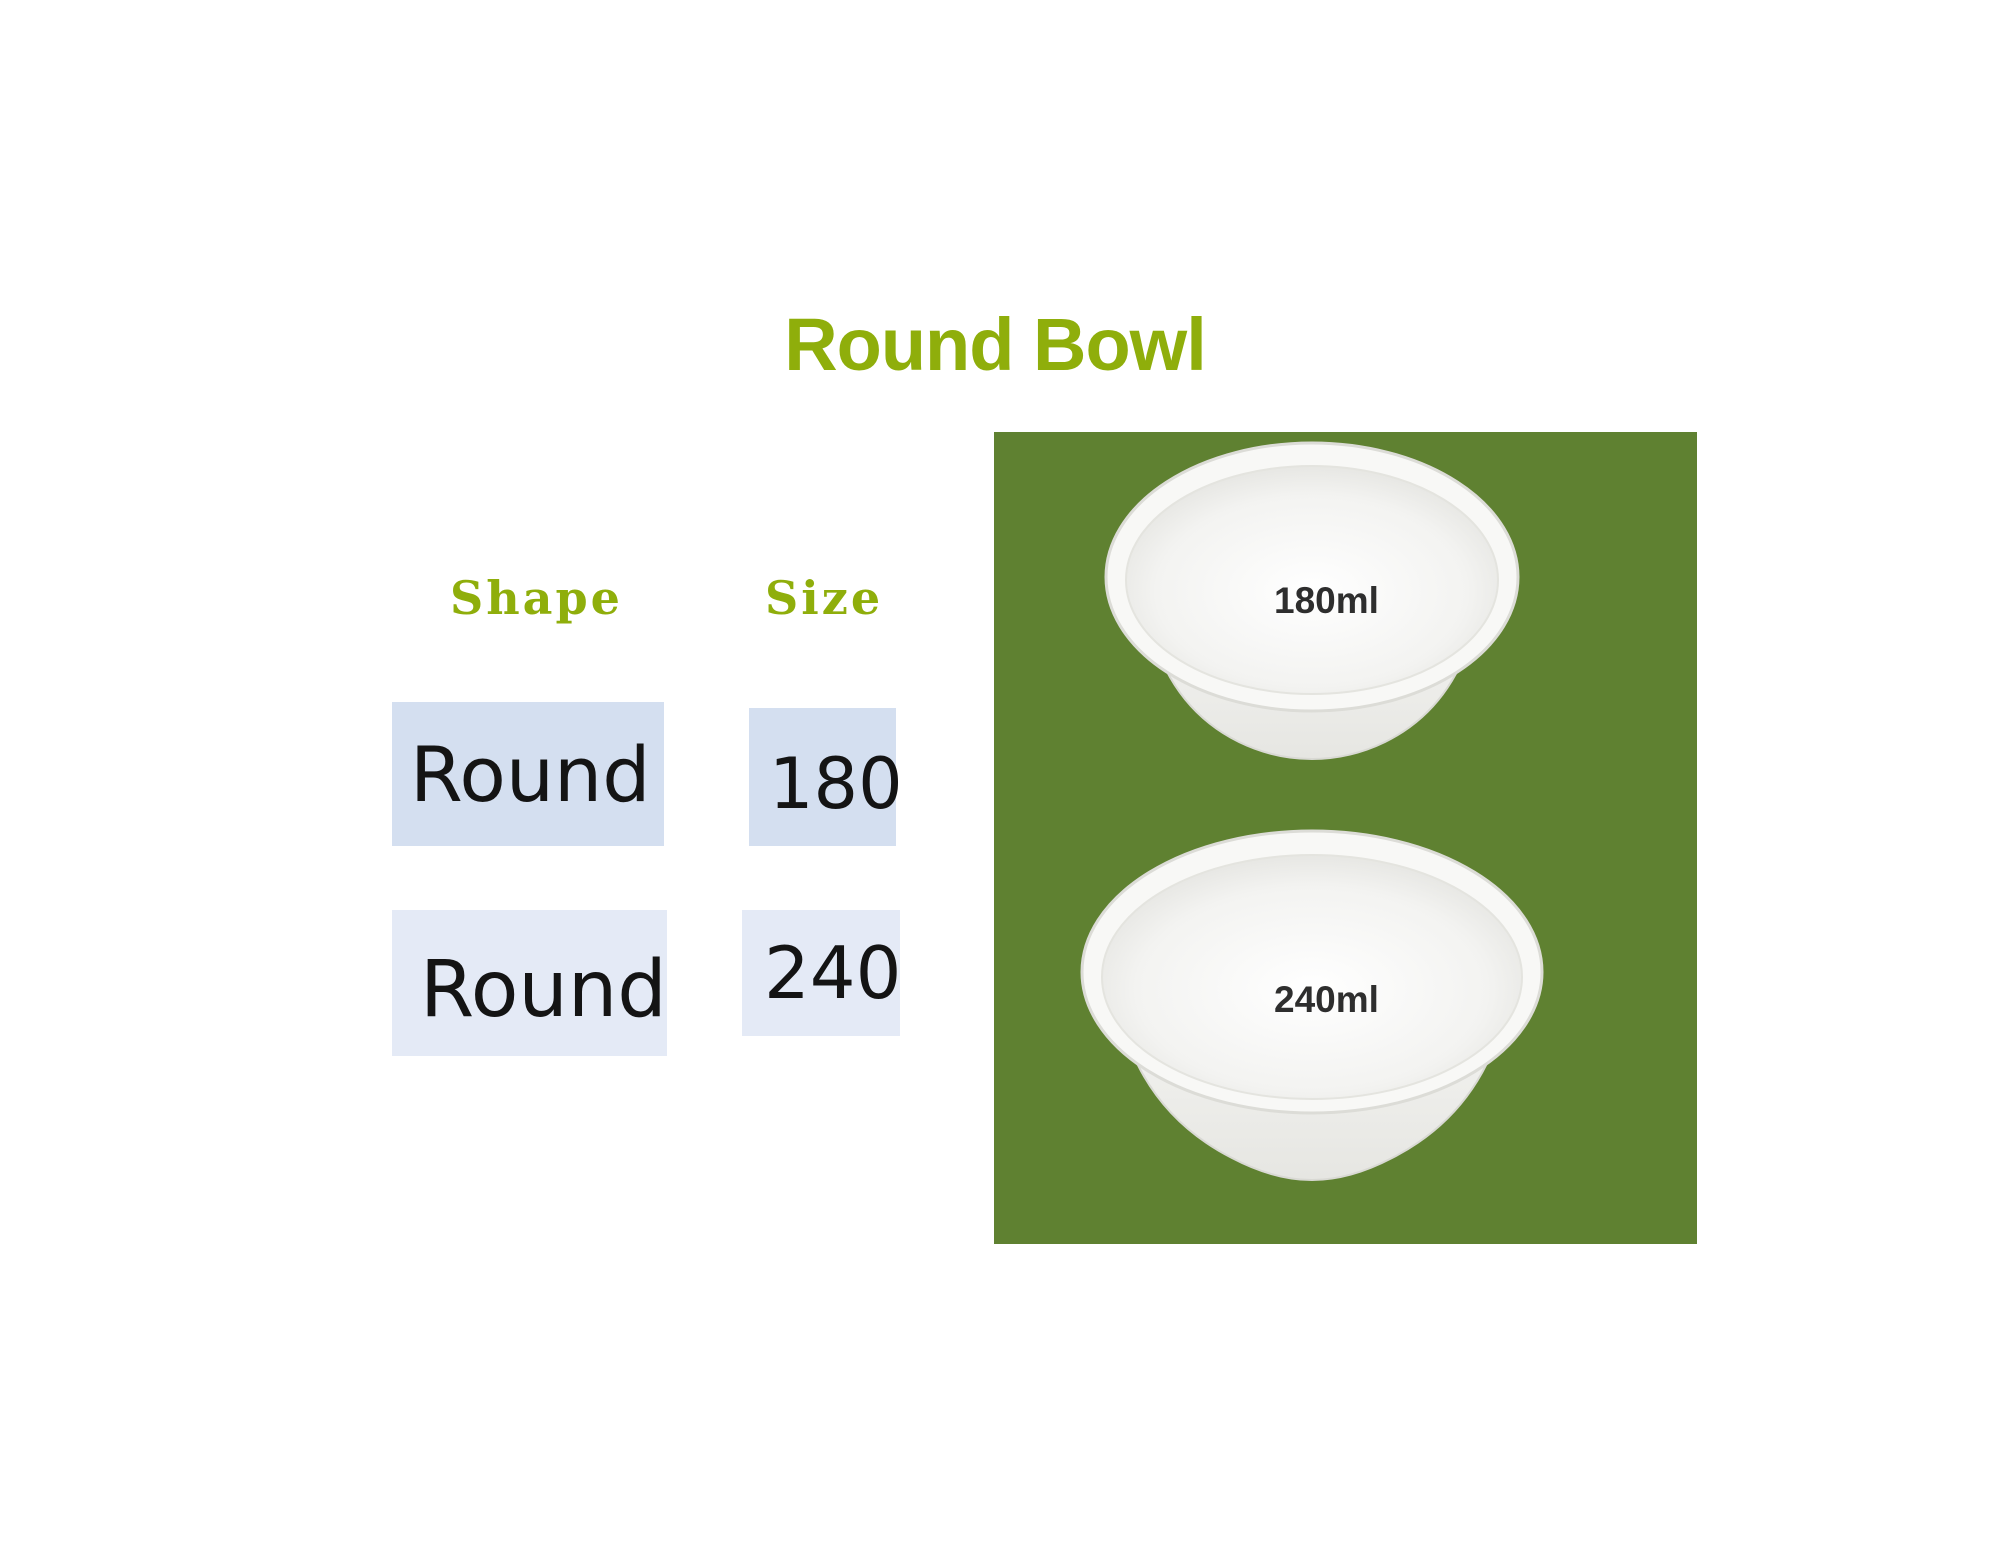  I want to click on size-cell-row-2: 240, so click(821, 973).